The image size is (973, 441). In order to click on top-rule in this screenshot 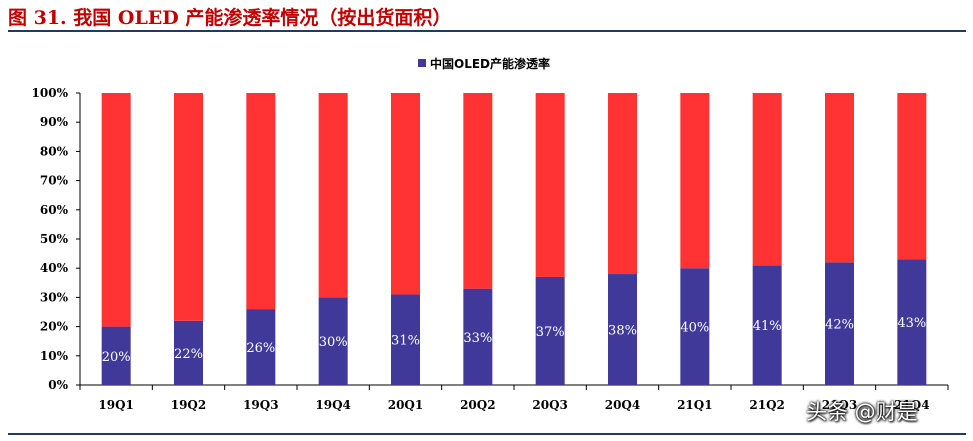, I will do `click(487, 31)`.